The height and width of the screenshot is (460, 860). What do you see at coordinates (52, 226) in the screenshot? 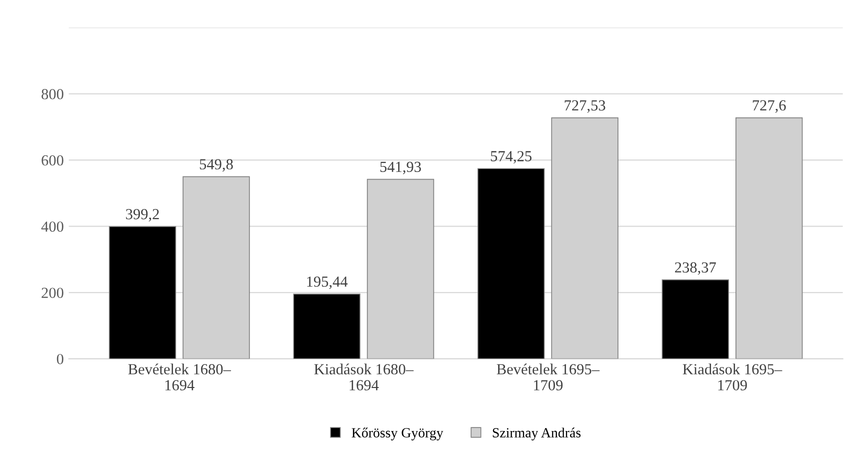
I see `y-tick-label: 400` at bounding box center [52, 226].